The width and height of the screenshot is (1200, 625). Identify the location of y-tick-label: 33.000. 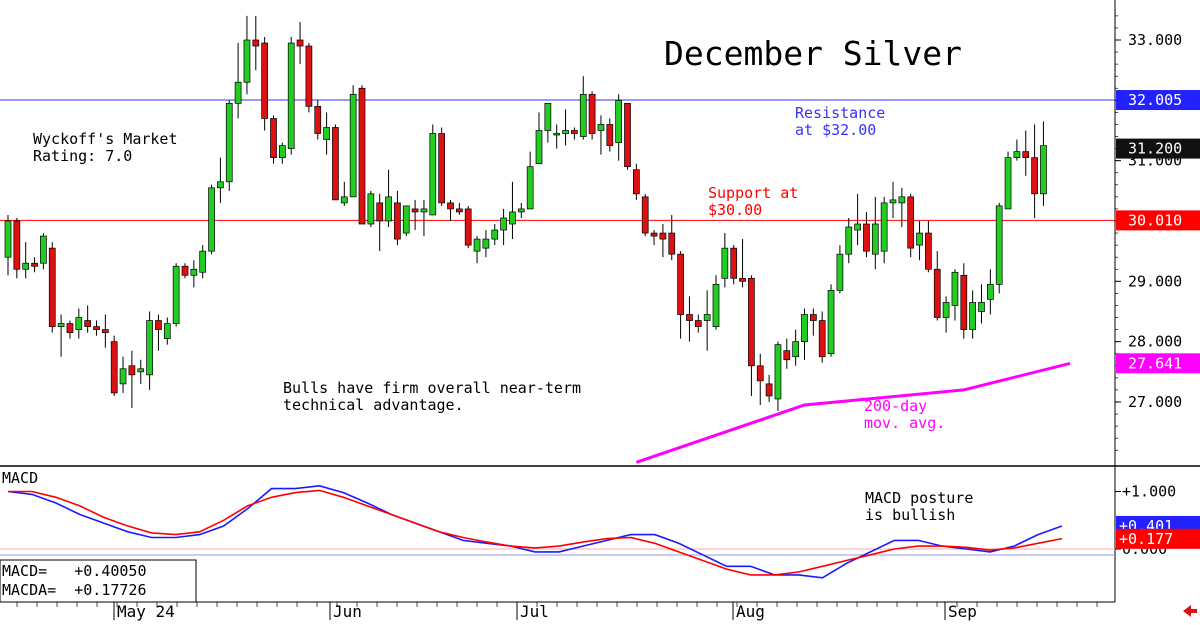
(1155, 40).